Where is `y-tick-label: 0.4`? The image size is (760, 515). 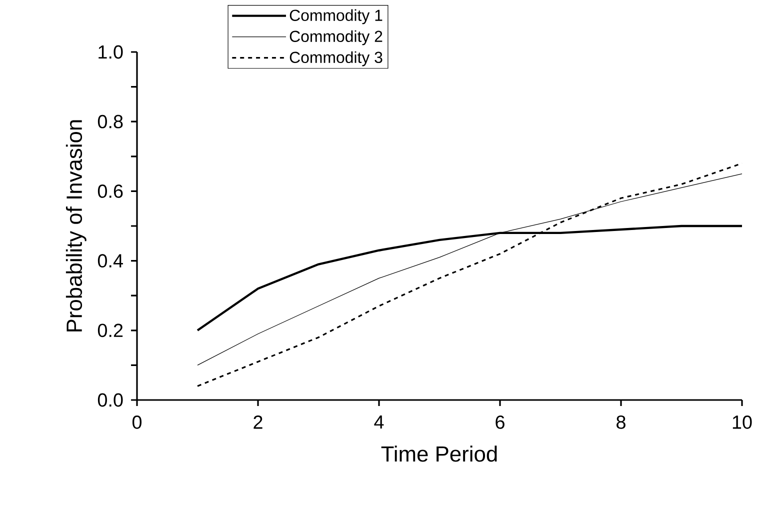 y-tick-label: 0.4 is located at coordinates (110, 261).